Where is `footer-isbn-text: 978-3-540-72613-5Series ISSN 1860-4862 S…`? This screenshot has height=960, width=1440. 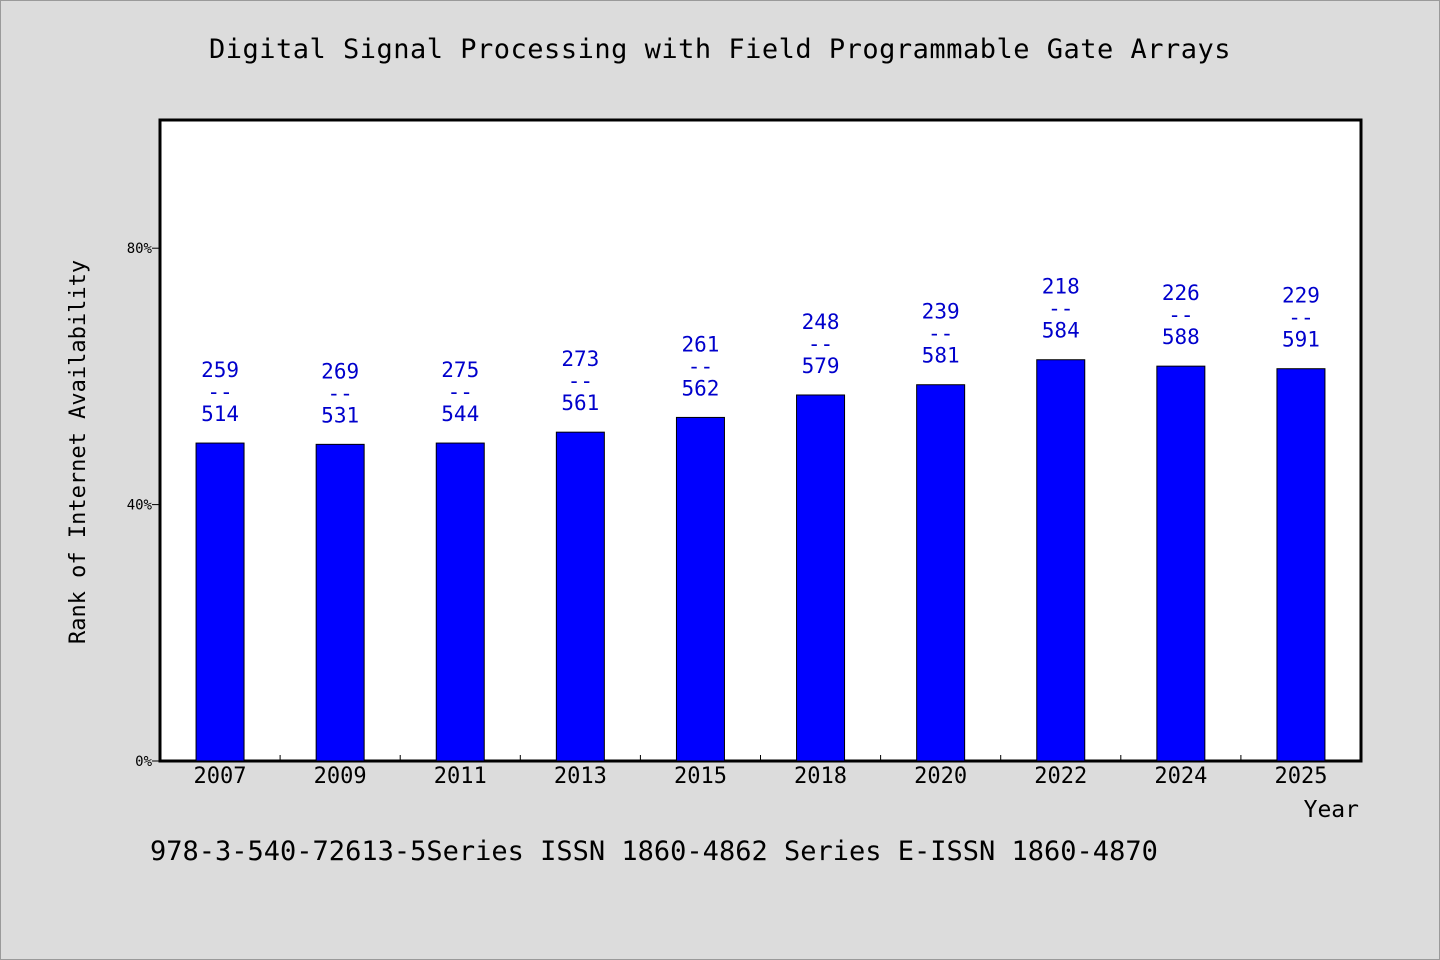 footer-isbn-text: 978-3-540-72613-5Series ISSN 1860-4862 S… is located at coordinates (654, 851).